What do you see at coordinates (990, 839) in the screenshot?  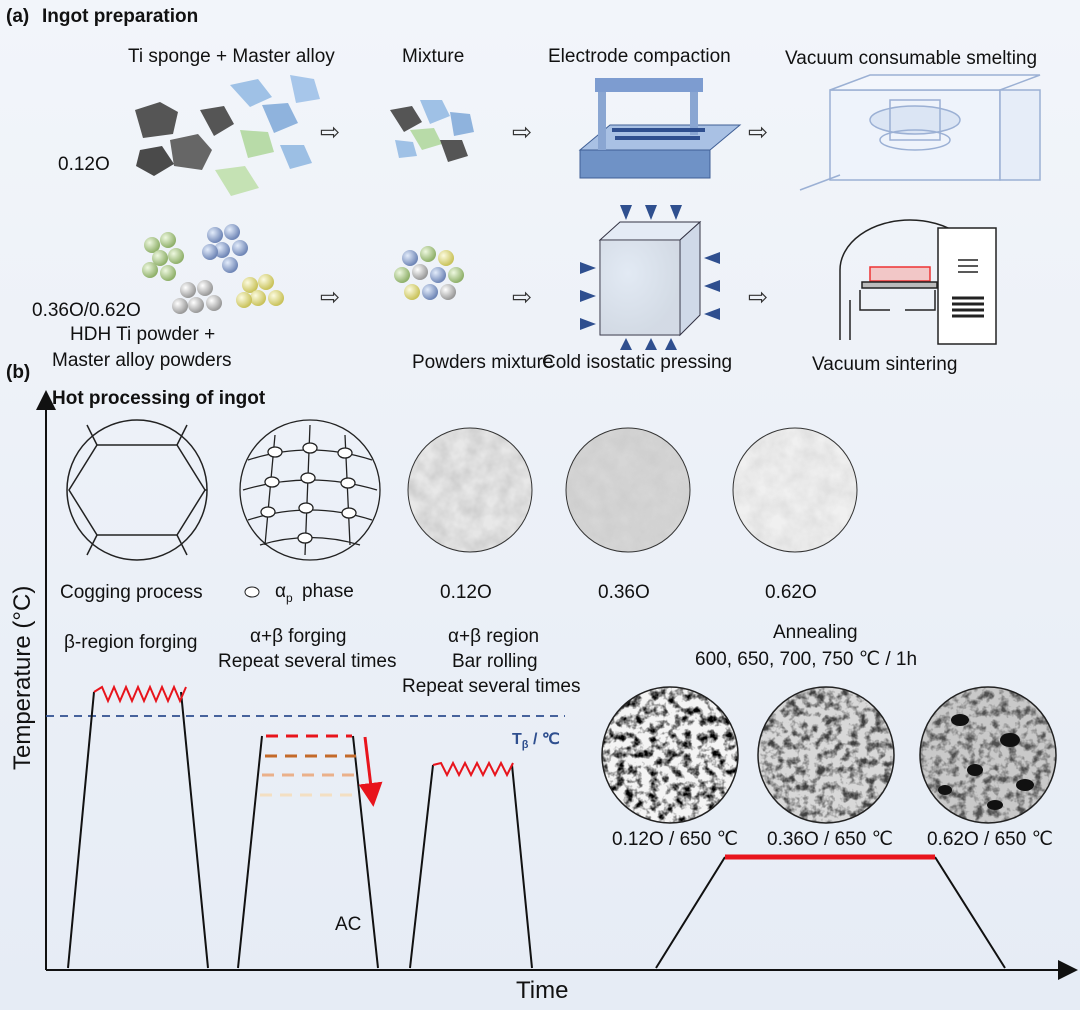 I see `label-annealed-0.62O: 0.62O / 650 ℃` at bounding box center [990, 839].